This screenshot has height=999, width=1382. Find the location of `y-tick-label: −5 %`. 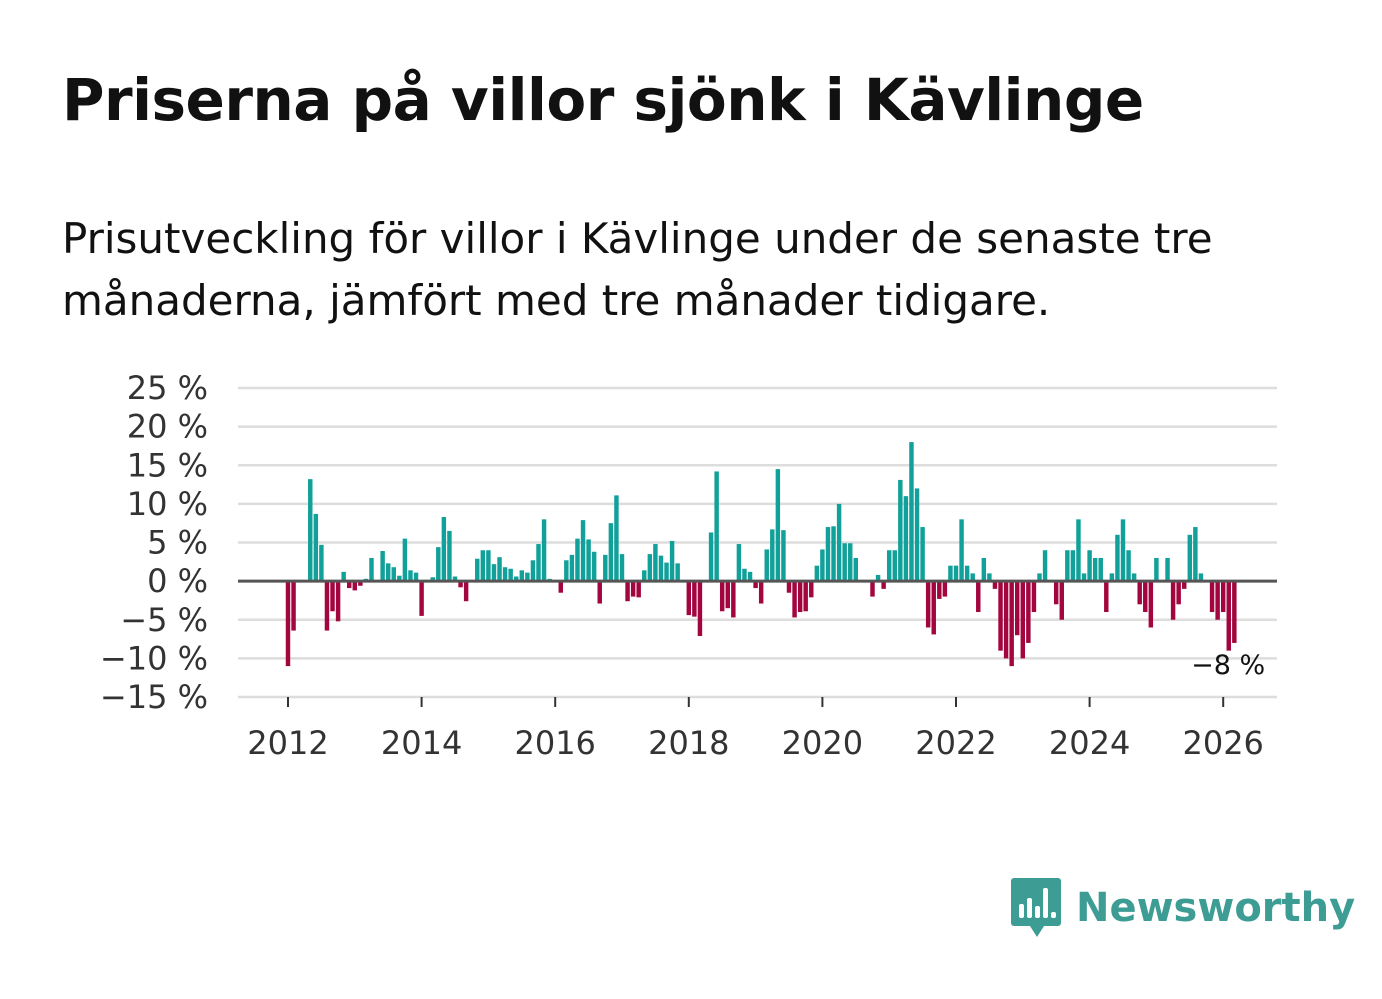

y-tick-label: −5 % is located at coordinates (164, 620).